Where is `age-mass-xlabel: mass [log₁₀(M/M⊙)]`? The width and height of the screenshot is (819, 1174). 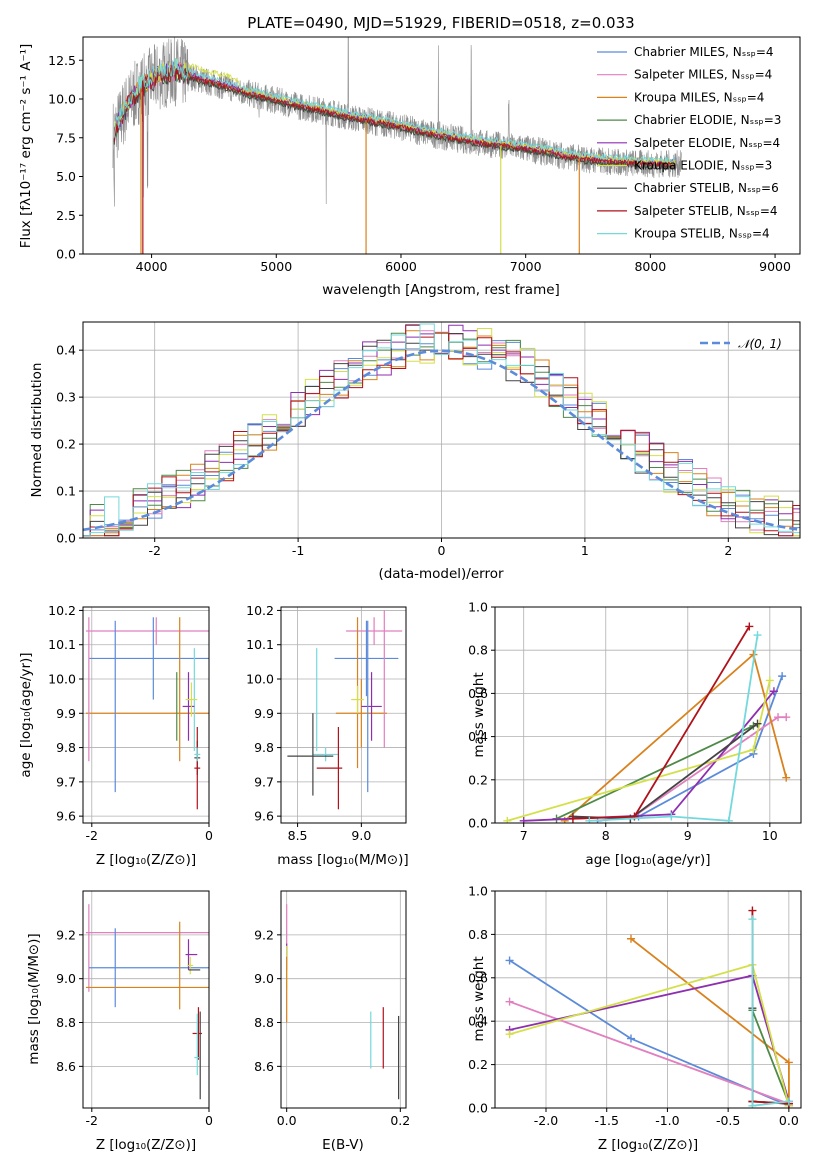 age-mass-xlabel: mass [log₁₀(M/M⊙)] is located at coordinates (342, 860).